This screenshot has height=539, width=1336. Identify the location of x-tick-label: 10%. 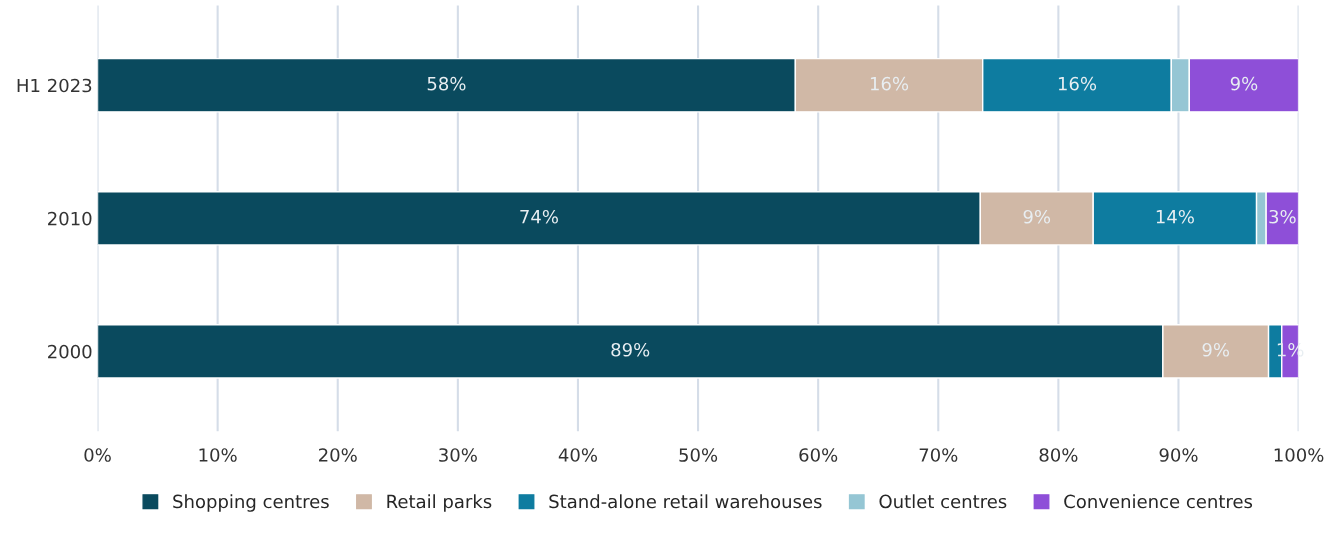
(218, 455).